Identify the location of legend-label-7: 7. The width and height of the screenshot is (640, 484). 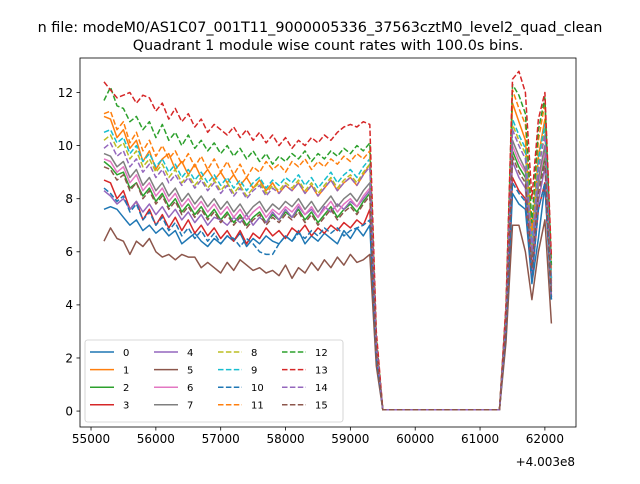
(190, 406).